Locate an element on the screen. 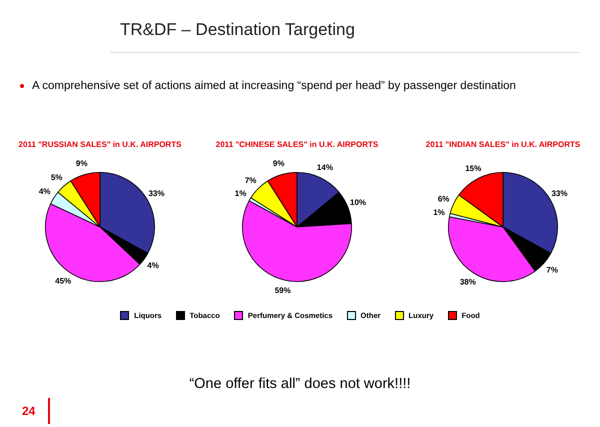 The image size is (600, 427). data-label: 38% is located at coordinates (468, 282).